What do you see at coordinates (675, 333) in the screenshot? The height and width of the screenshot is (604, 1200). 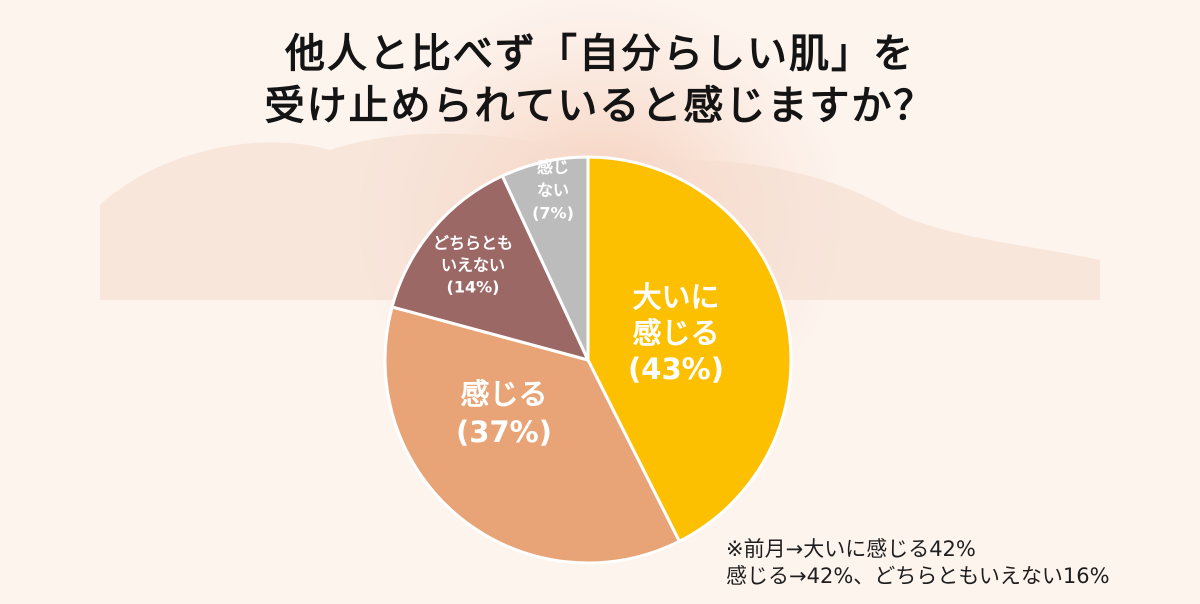 I see `slice-label-1-line-2: 感じる` at bounding box center [675, 333].